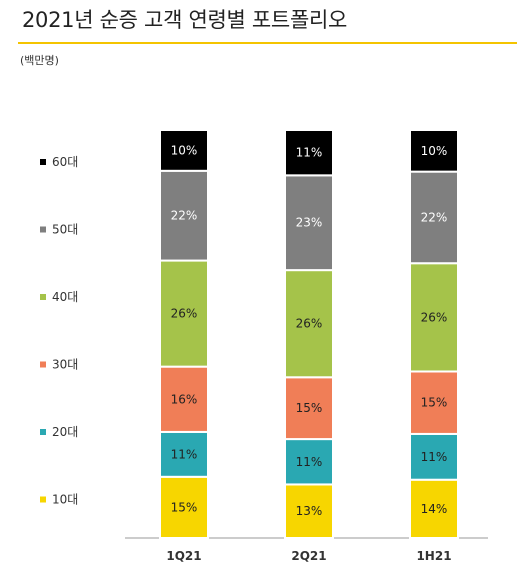 This screenshot has width=517, height=571. I want to click on data-label-2Q21-0: 13%, so click(309, 511).